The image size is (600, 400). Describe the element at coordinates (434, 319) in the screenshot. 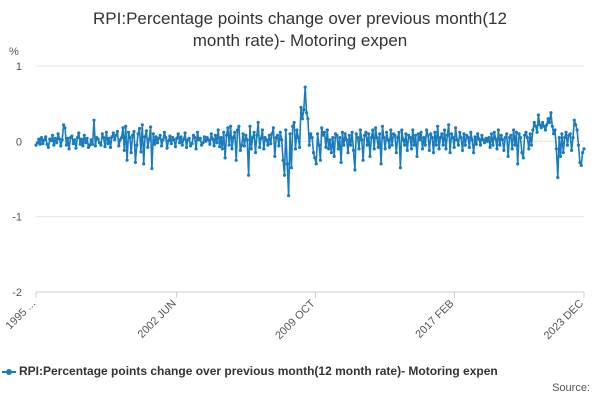

I see `x-tick-label: 2017 FEB` at that location.